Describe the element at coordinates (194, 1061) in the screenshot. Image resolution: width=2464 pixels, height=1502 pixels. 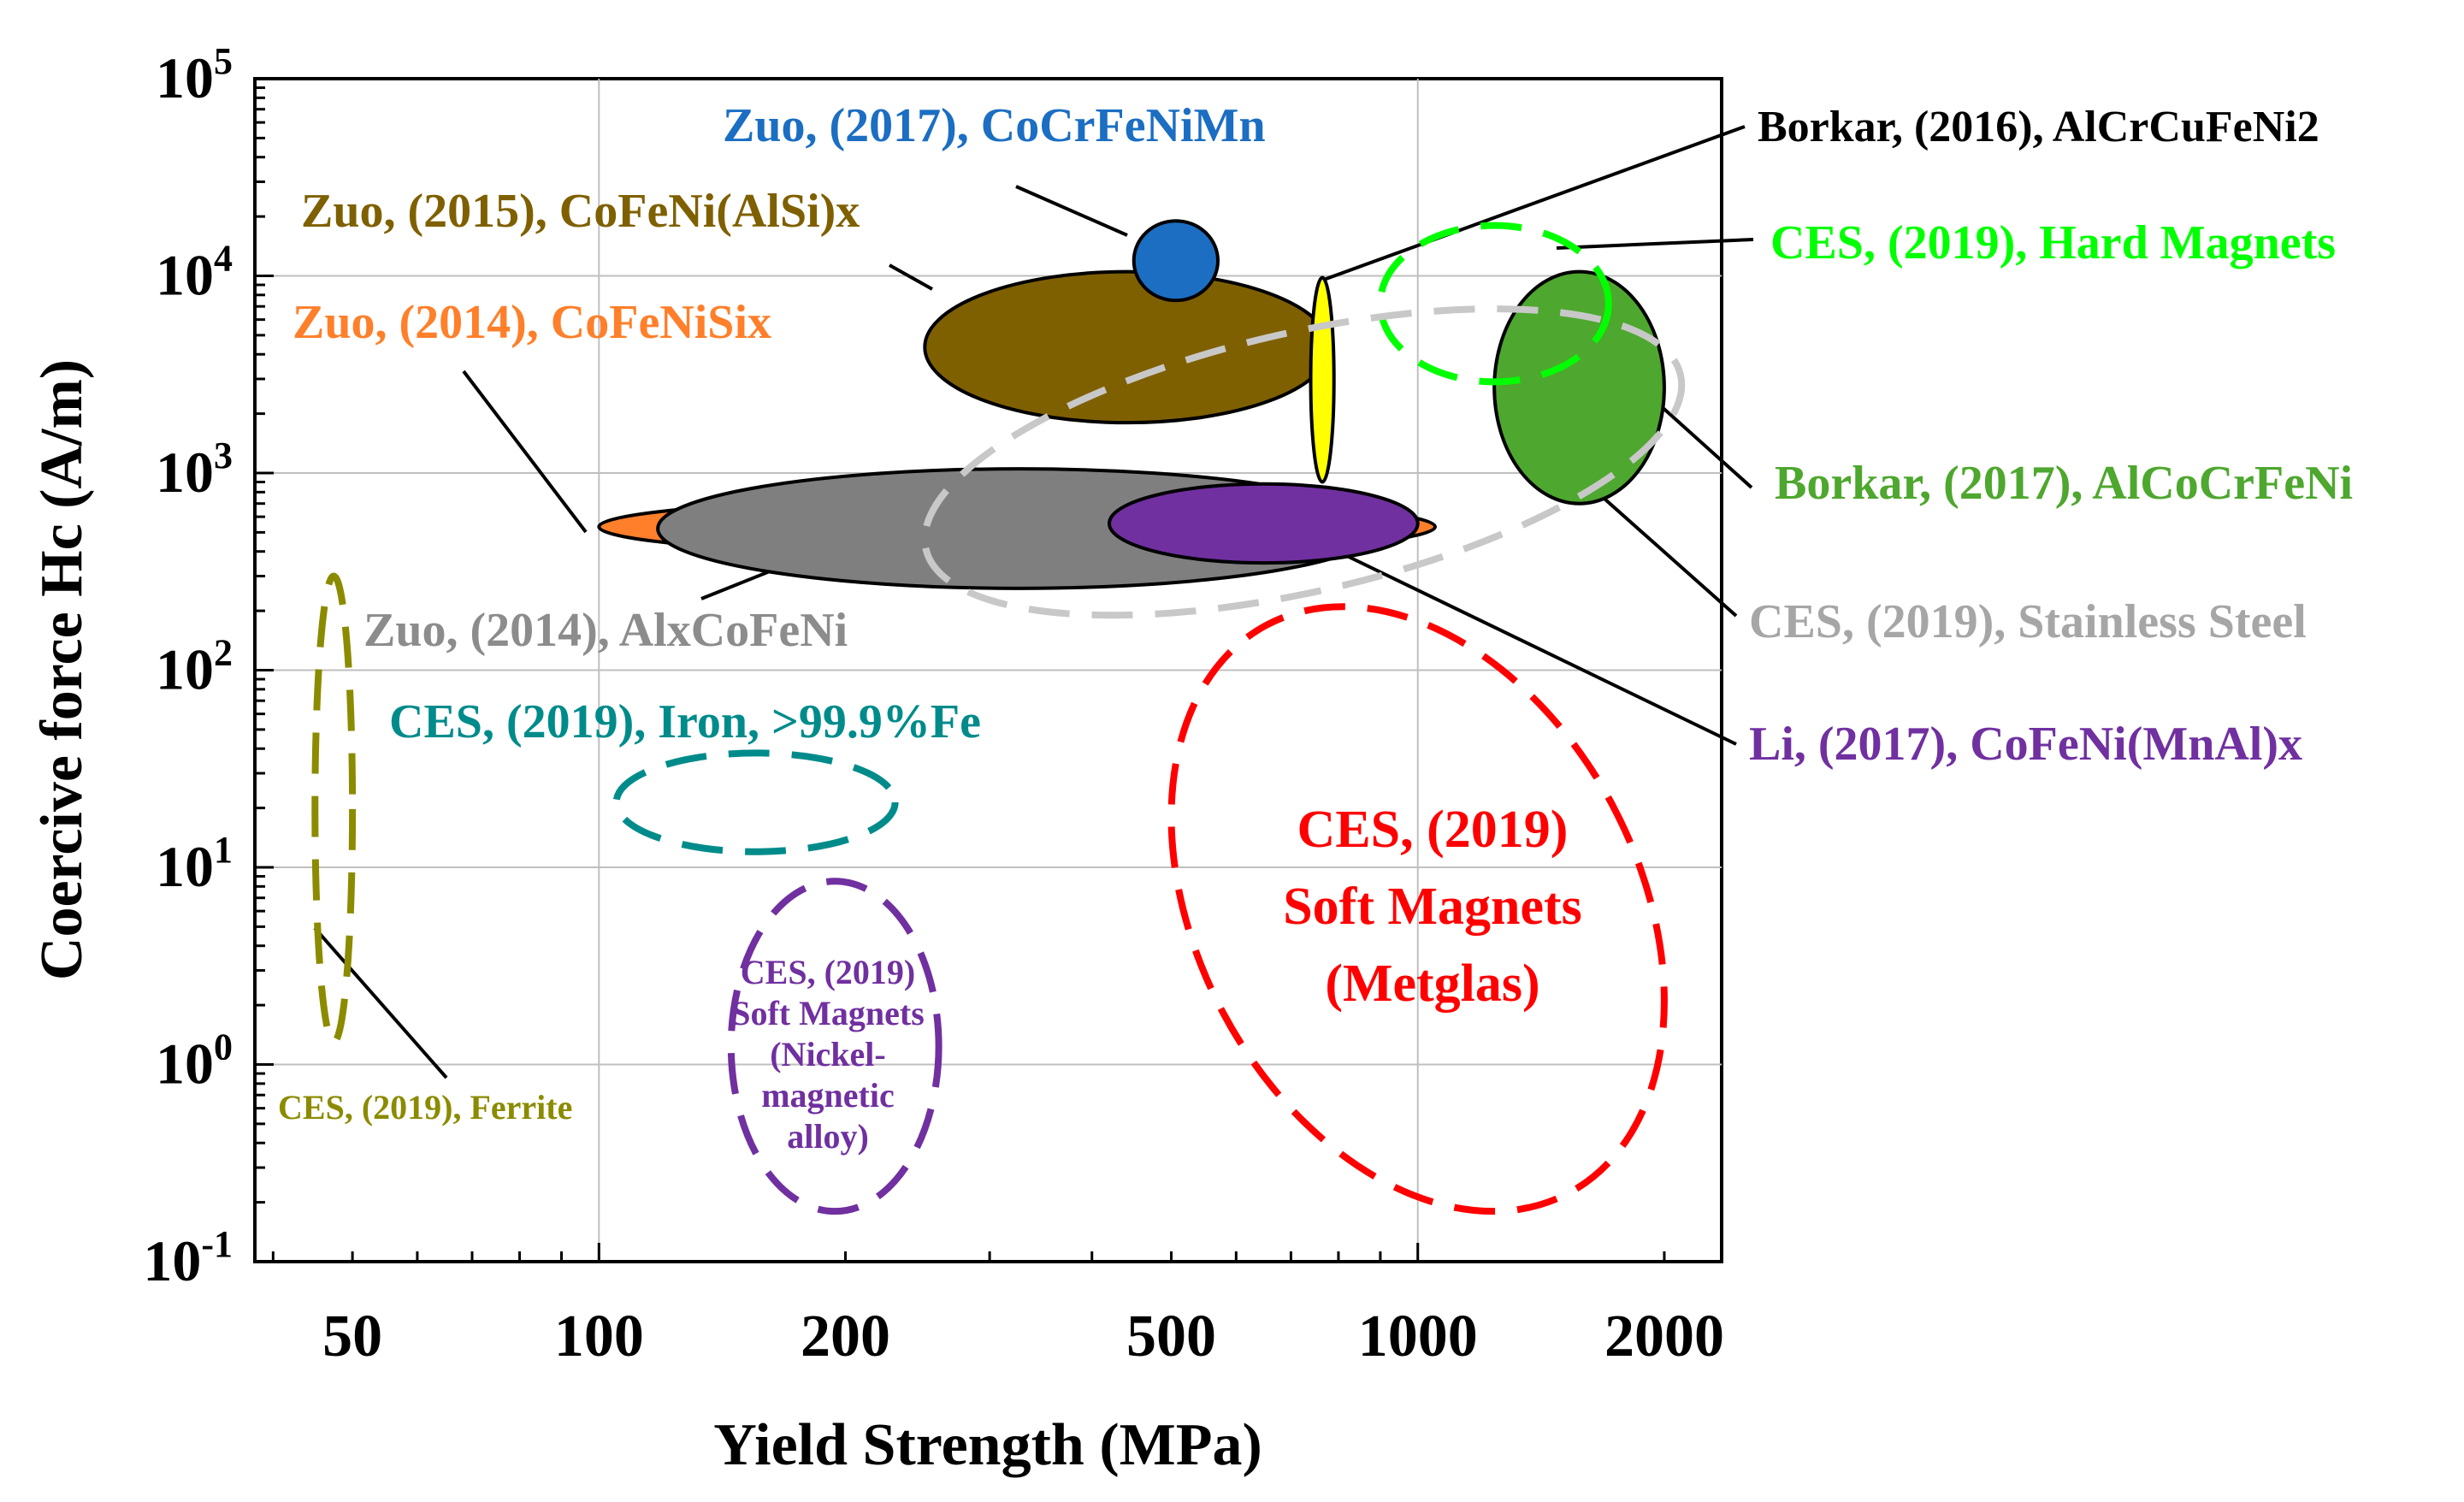
I see `y-tick-label: 10⁰` at that location.